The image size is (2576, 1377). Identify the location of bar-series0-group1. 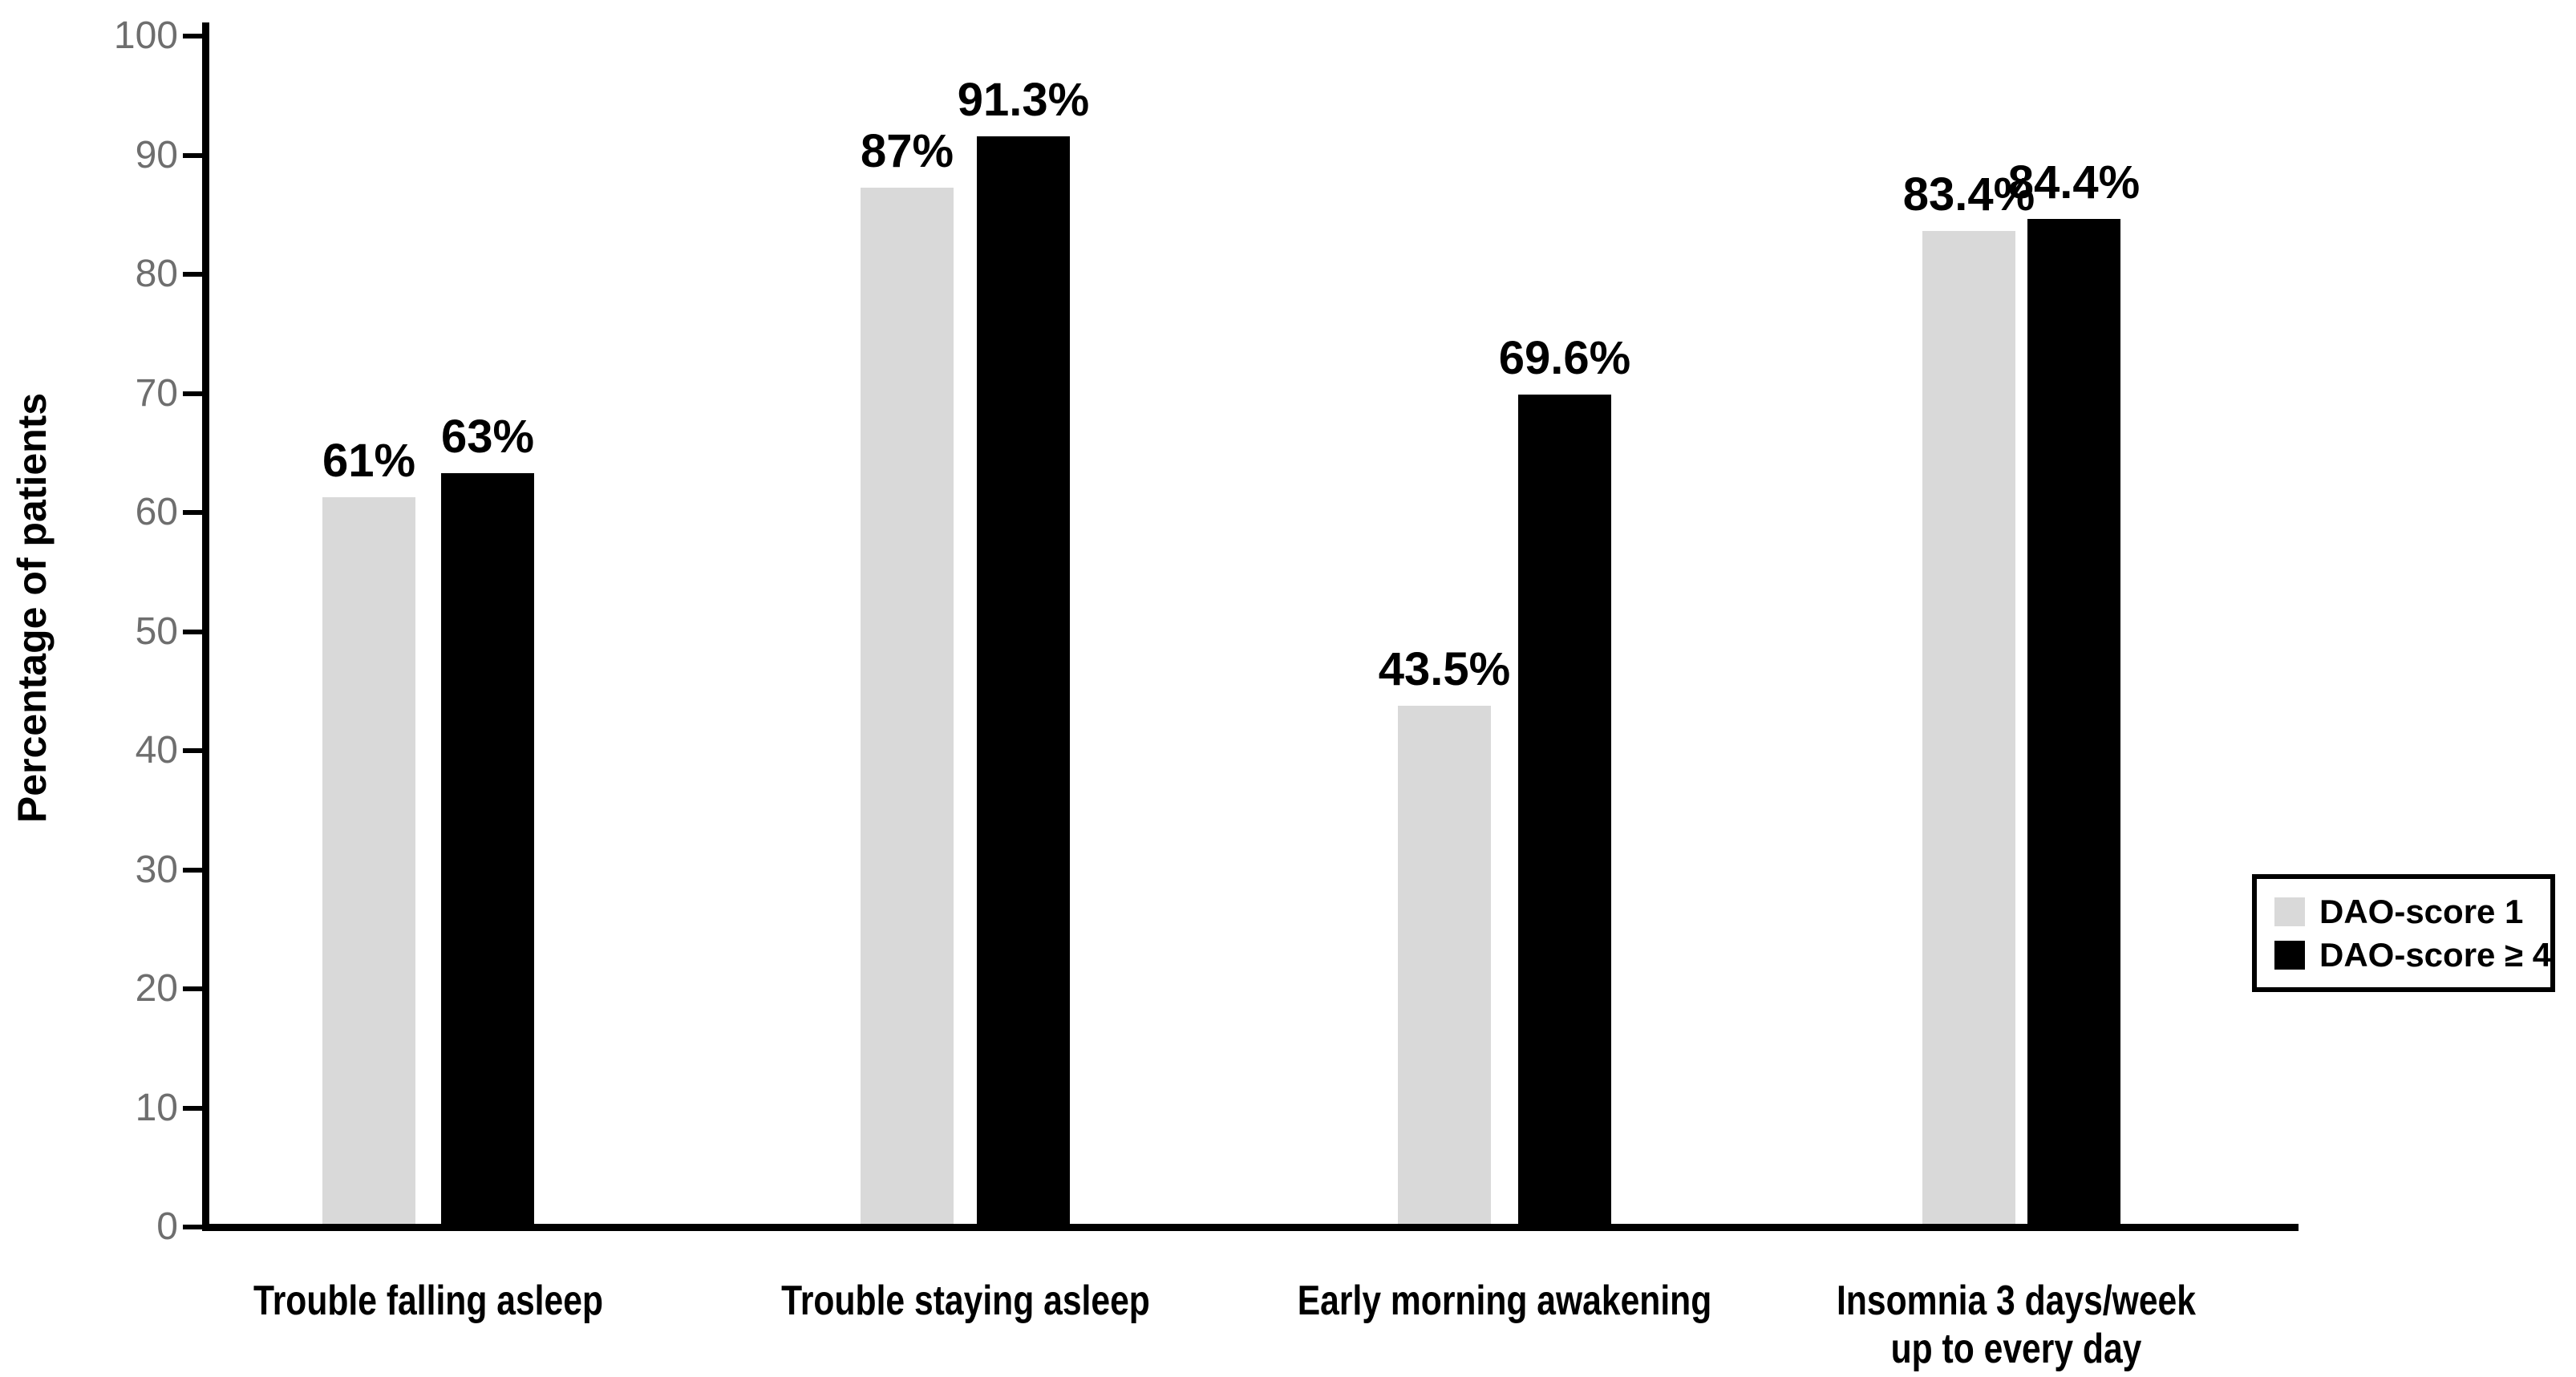
(907, 706).